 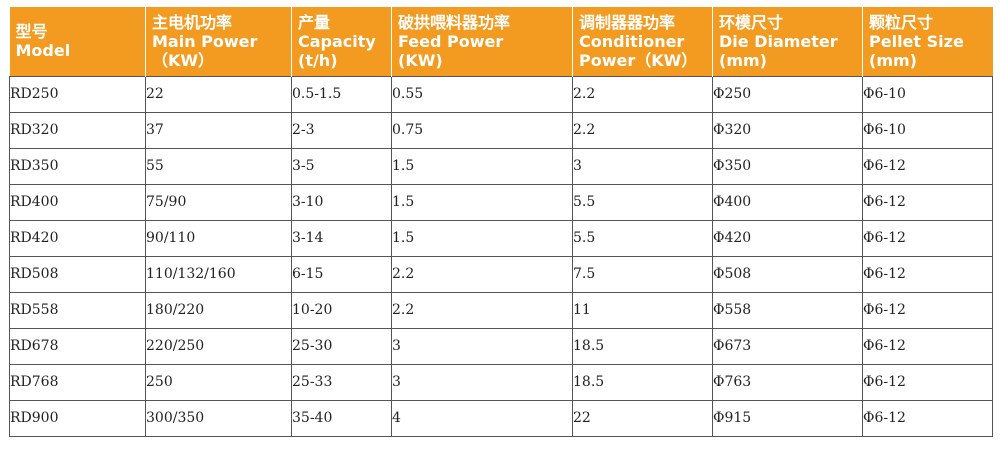 I want to click on cell-die-diameter: Φ508, so click(x=787, y=274).